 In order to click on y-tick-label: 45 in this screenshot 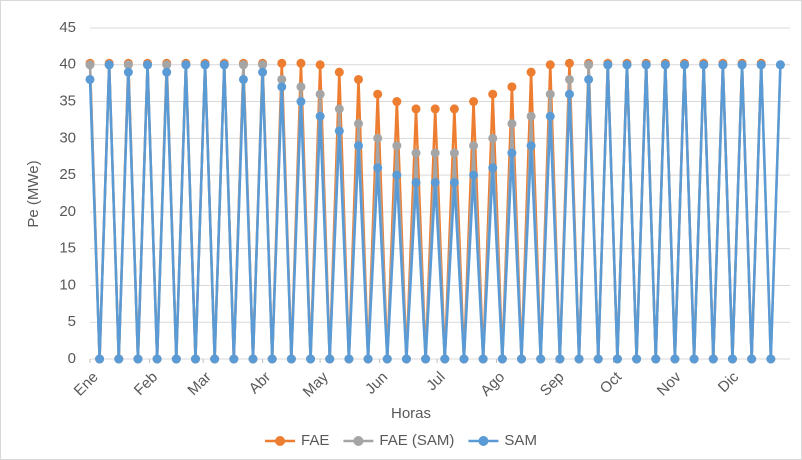, I will do `click(67, 27)`.